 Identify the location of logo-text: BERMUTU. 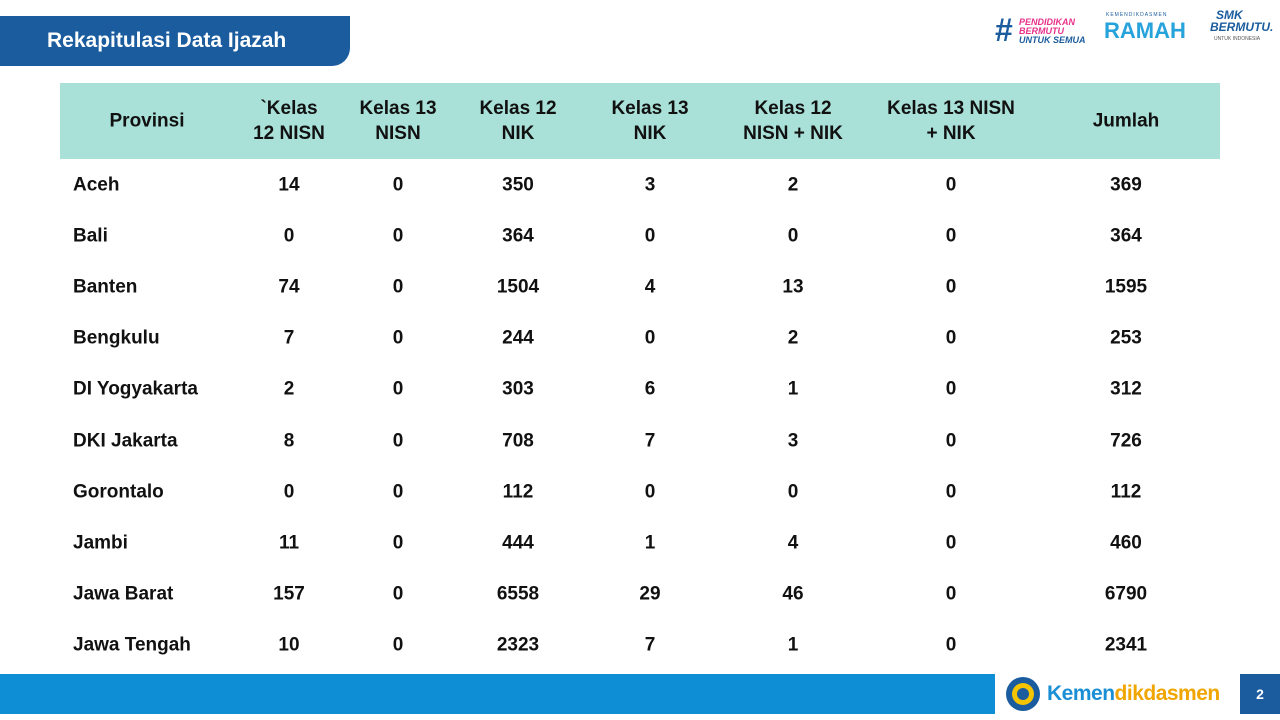
(1041, 31).